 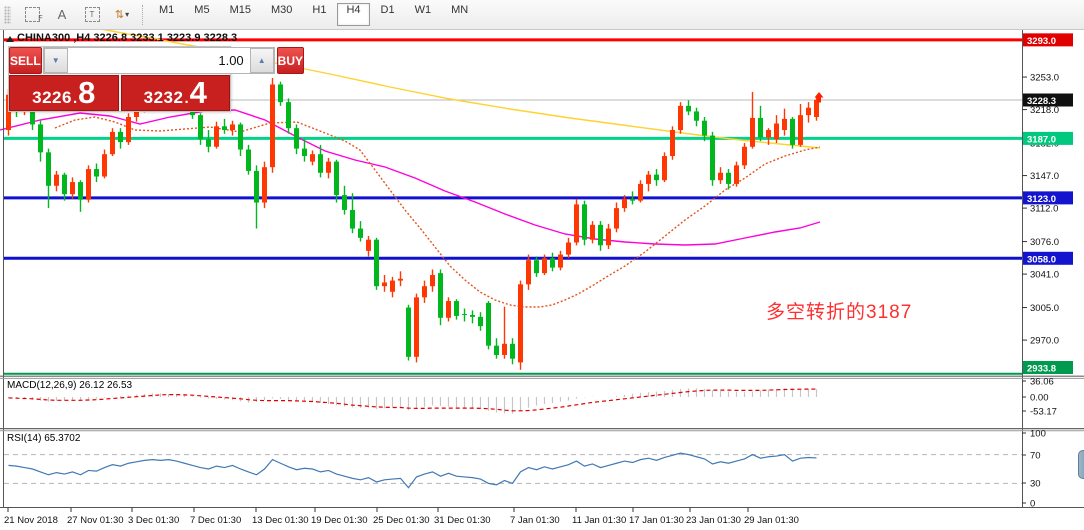 I want to click on text-label-button: T, so click(x=92, y=15).